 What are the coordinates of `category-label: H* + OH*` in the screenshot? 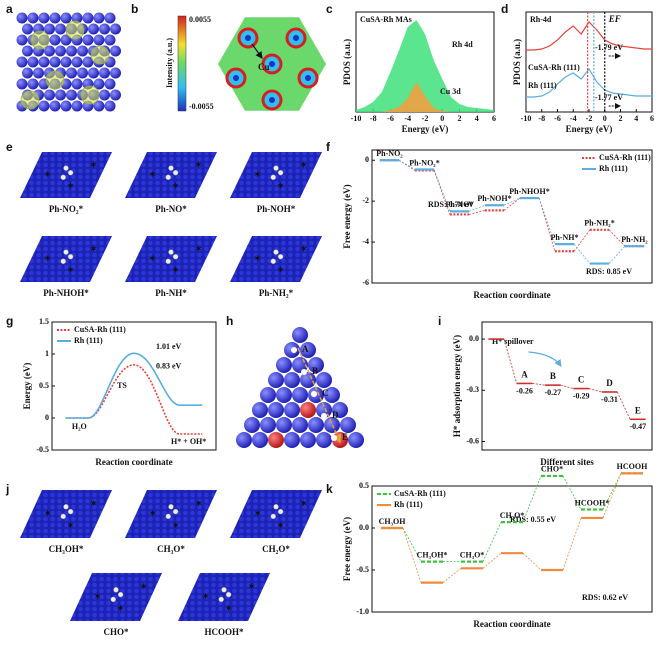 It's located at (188, 441).